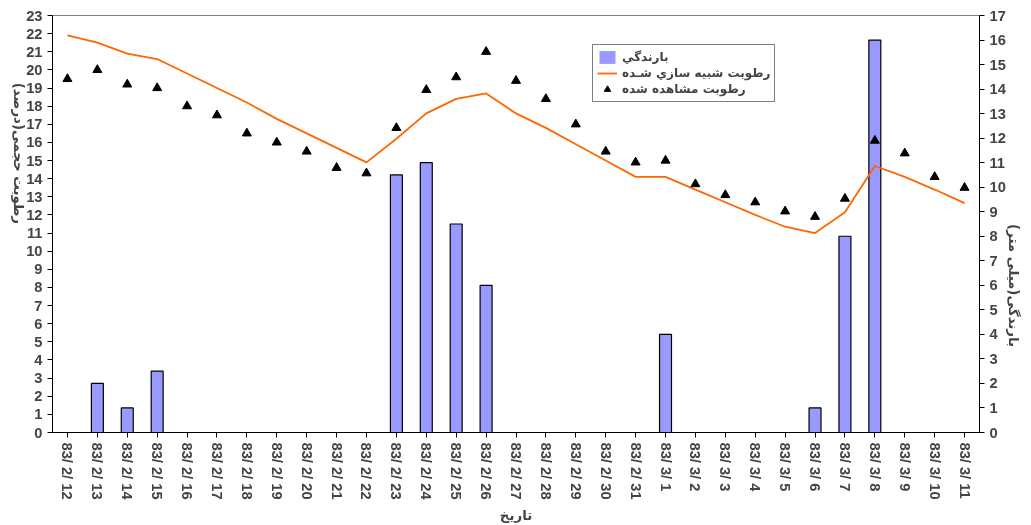 The height and width of the screenshot is (525, 1031). What do you see at coordinates (997, 138) in the screenshot?
I see `y2-tick-label: 12` at bounding box center [997, 138].